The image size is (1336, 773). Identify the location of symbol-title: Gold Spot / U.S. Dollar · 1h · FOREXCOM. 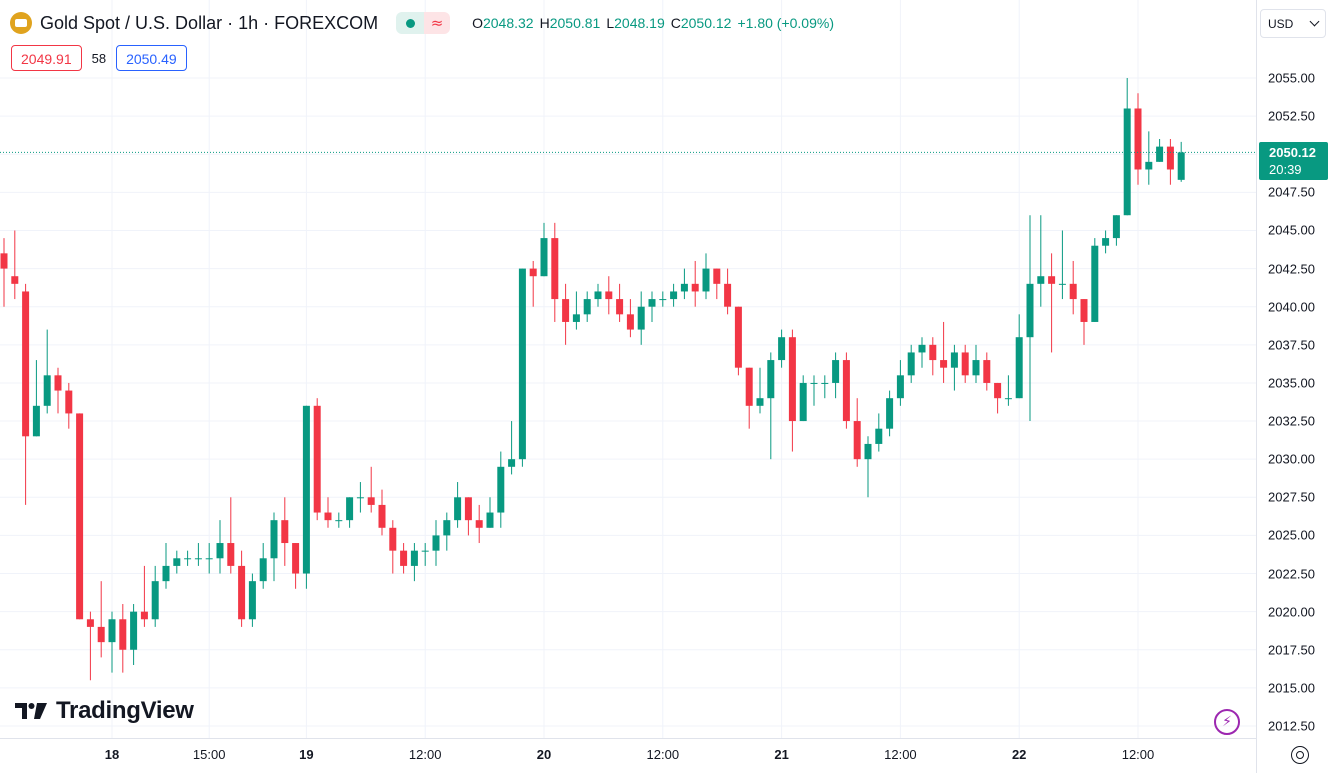
(209, 22).